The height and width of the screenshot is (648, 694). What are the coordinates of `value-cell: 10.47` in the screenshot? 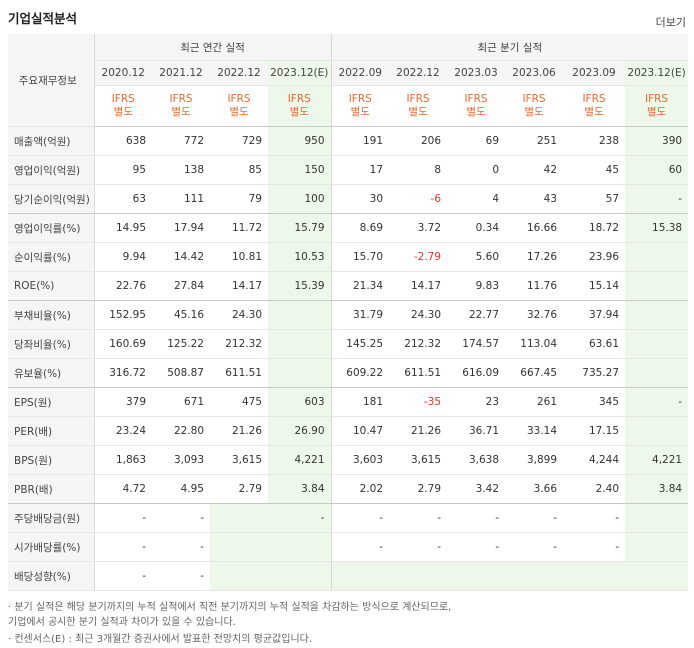 It's located at (360, 431).